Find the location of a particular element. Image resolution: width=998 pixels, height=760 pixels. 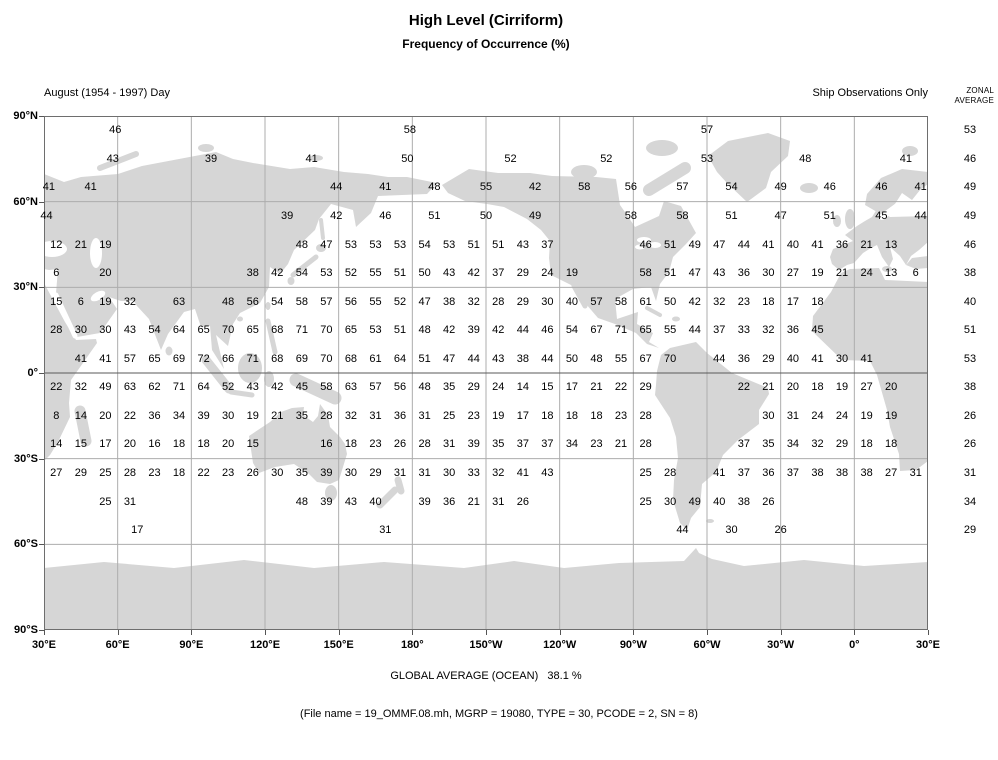

grid-cell-value: 19 is located at coordinates (866, 415).